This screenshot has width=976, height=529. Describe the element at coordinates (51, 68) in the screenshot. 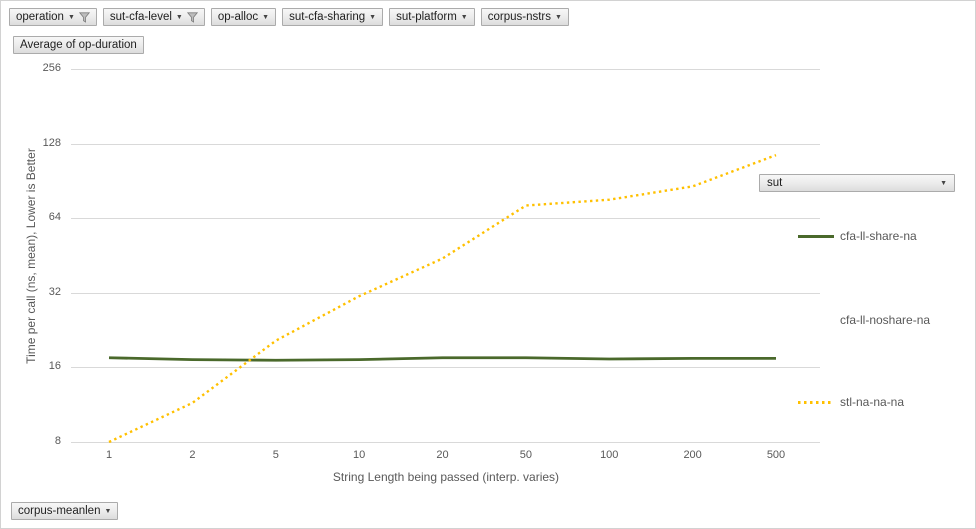

I see `y-tick-label: 256` at that location.